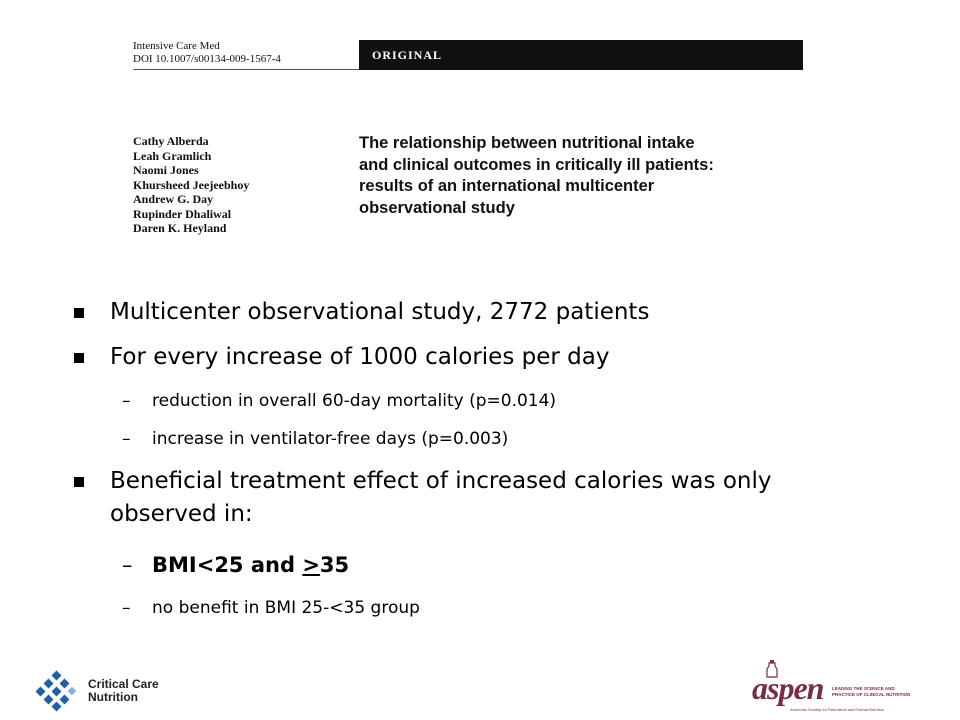 This screenshot has height=720, width=960. Describe the element at coordinates (437, 207) in the screenshot. I see `article-title-line: observational study` at that location.